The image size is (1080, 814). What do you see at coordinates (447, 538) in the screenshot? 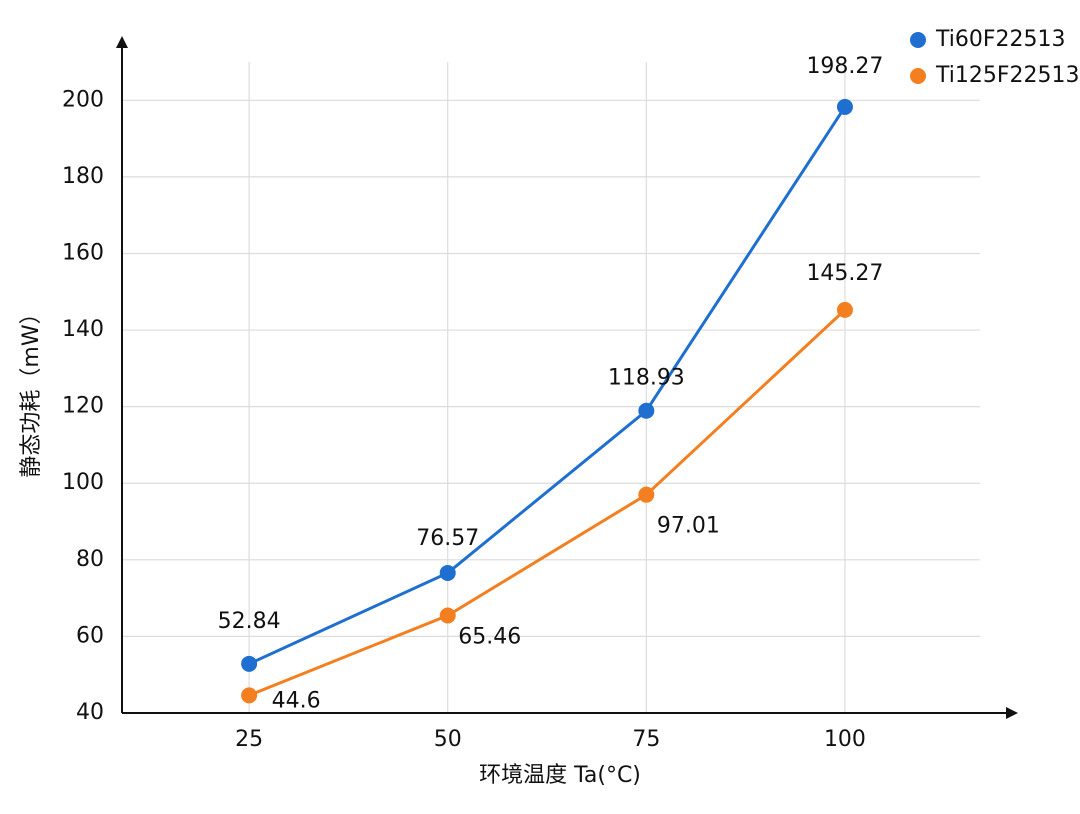
I see `data-label: 76.57` at bounding box center [447, 538].